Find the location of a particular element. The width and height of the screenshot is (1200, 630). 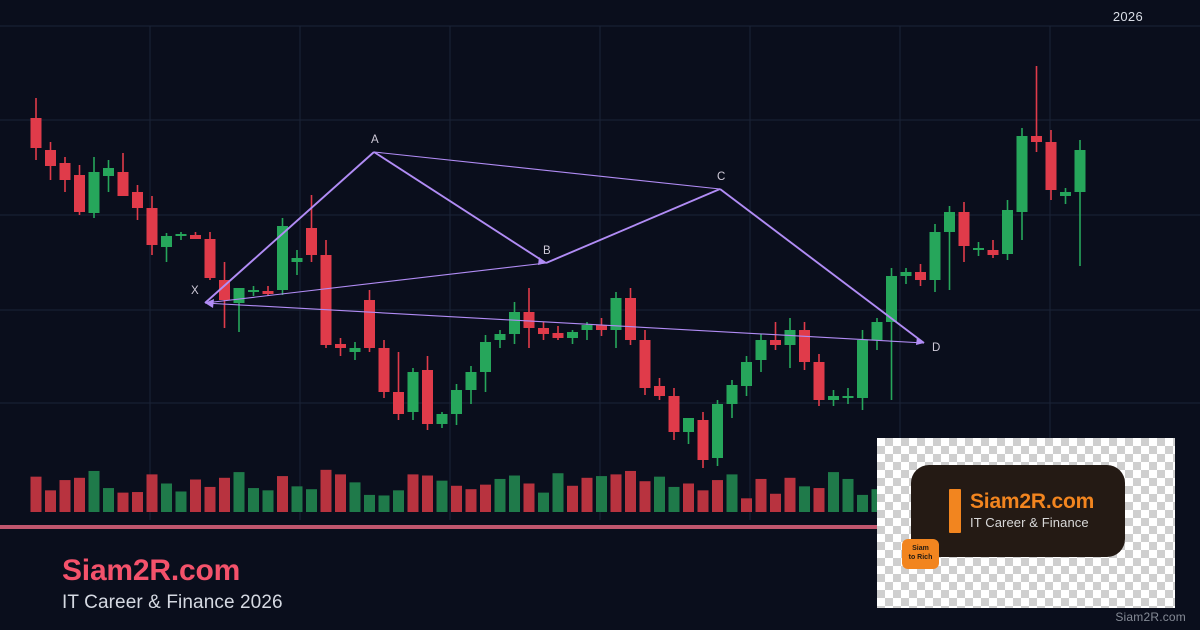

pattern-point-label-B: B is located at coordinates (547, 251).